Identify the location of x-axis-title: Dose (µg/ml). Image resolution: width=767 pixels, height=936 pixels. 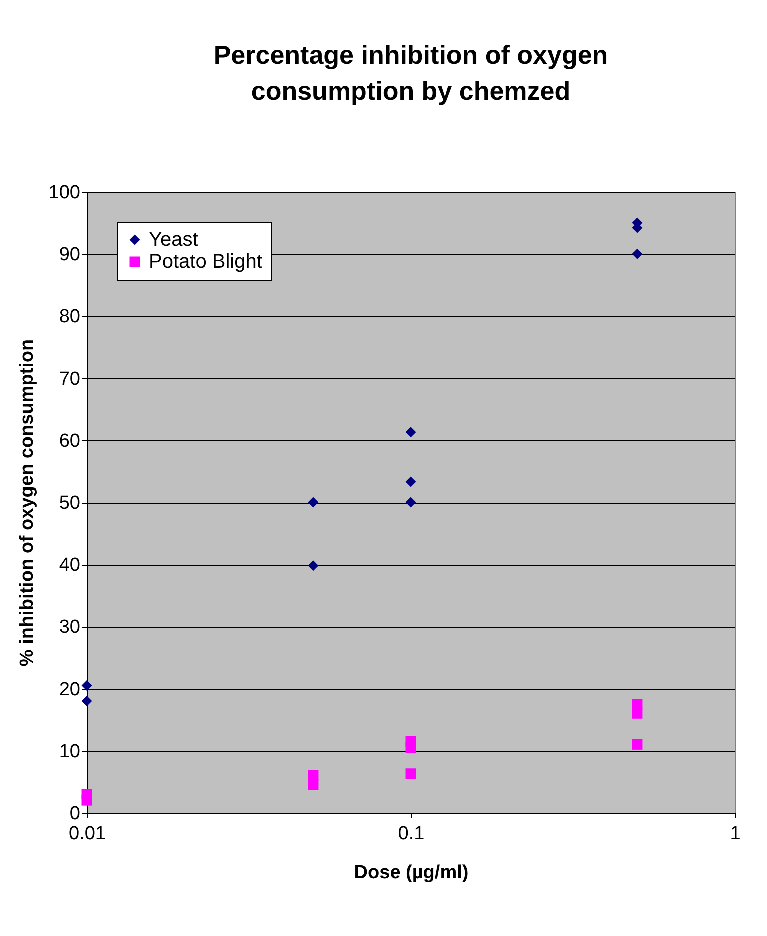
(411, 873).